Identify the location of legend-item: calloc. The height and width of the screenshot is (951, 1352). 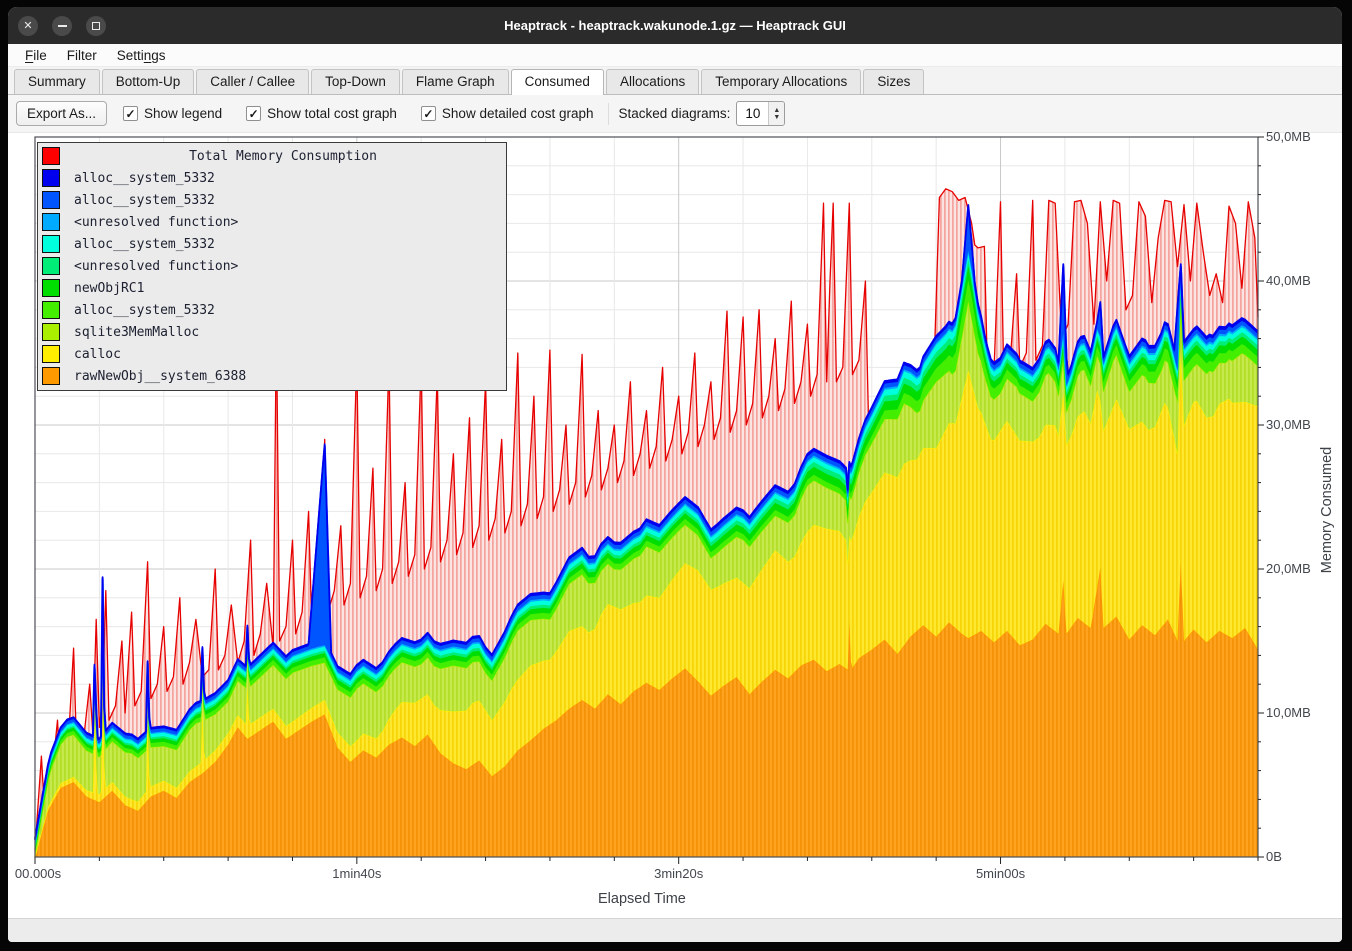
(272, 354).